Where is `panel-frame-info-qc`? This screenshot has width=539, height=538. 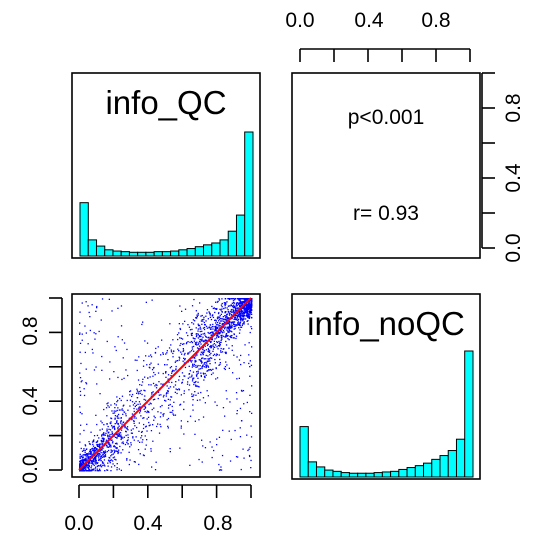
panel-frame-info-qc is located at coordinates (166, 165).